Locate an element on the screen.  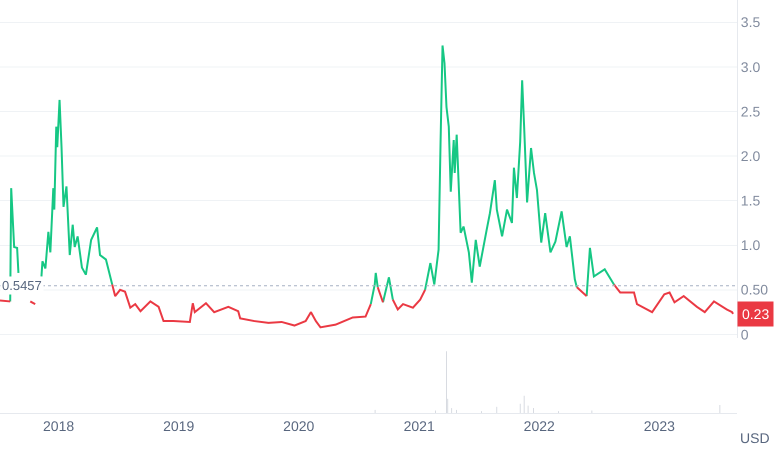
y-tick-label: 0.50 is located at coordinates (754, 290).